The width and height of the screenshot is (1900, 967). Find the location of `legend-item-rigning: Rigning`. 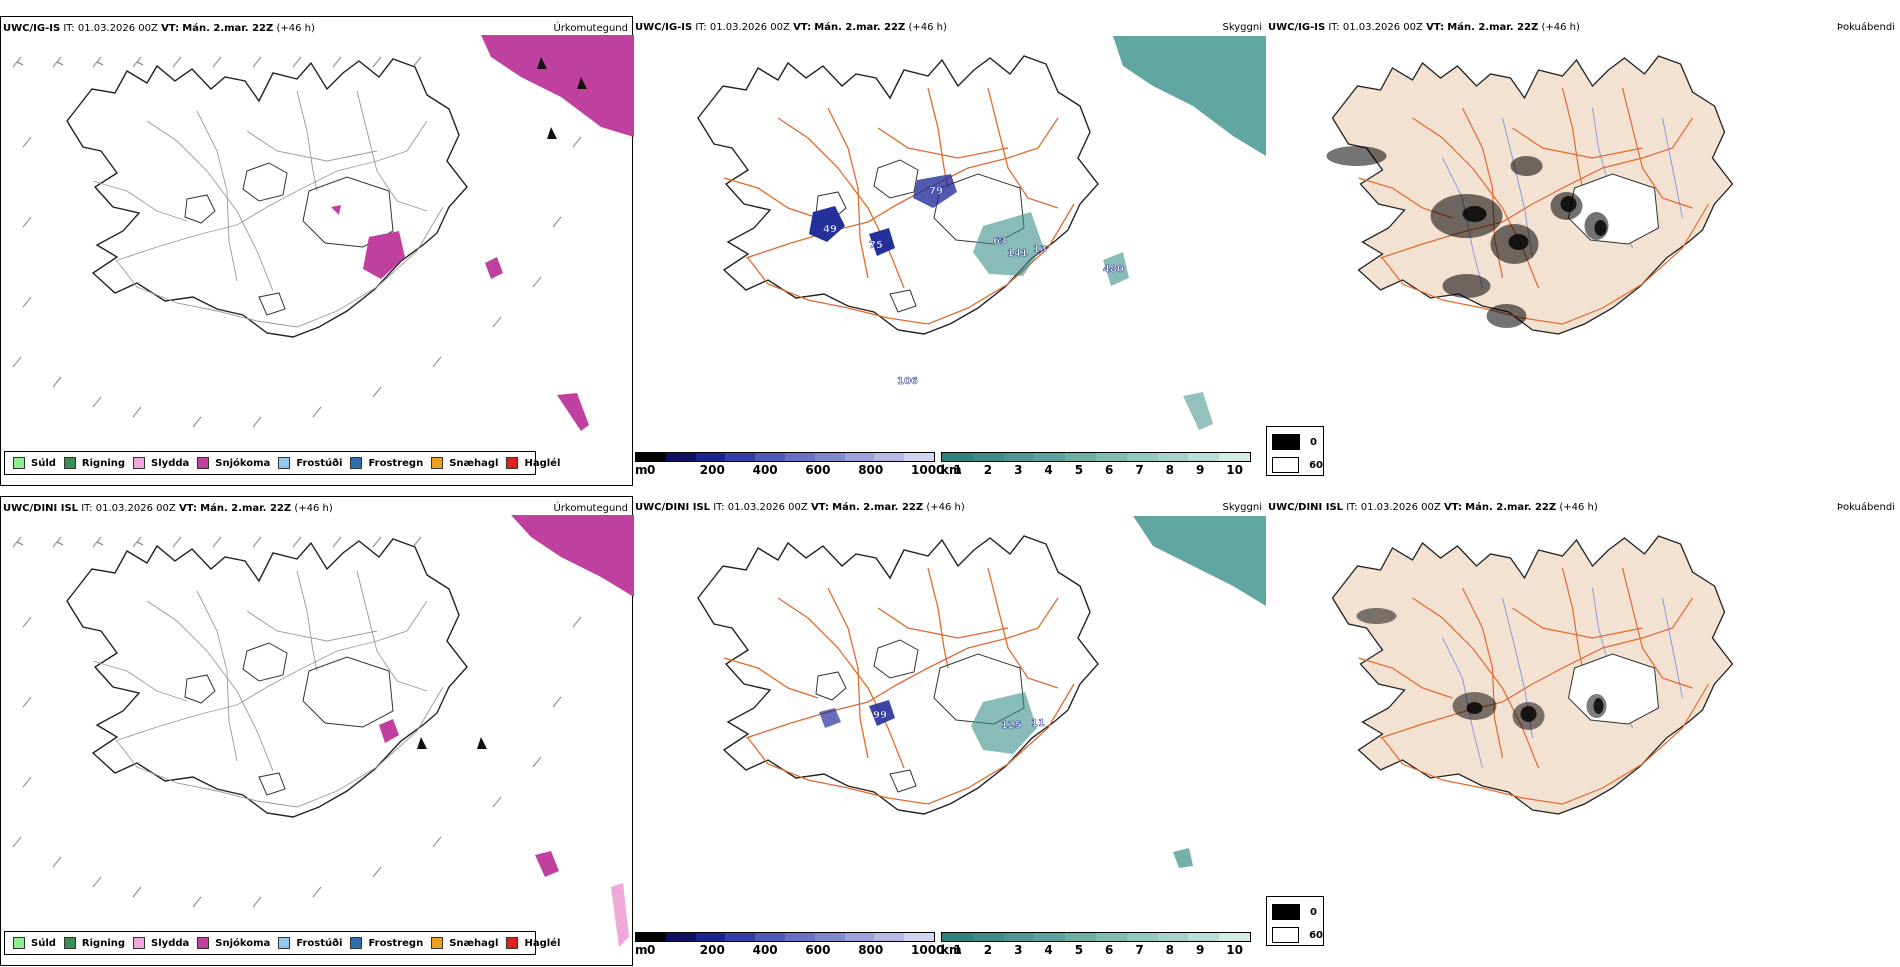

legend-item-rigning: Rigning is located at coordinates (94, 943).